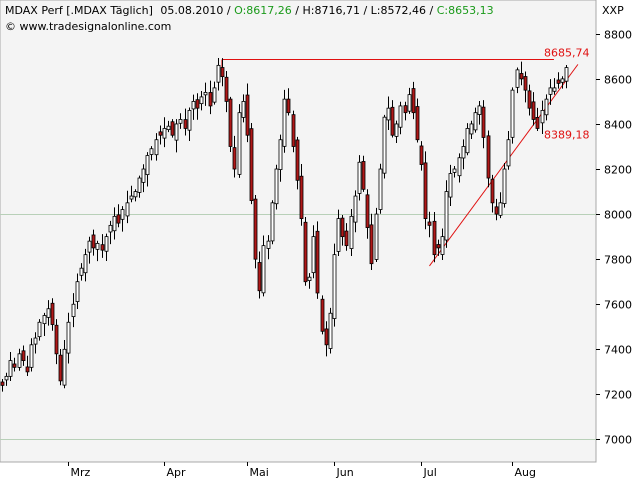 The height and width of the screenshot is (484, 640). I want to click on support-line, so click(504, 165).